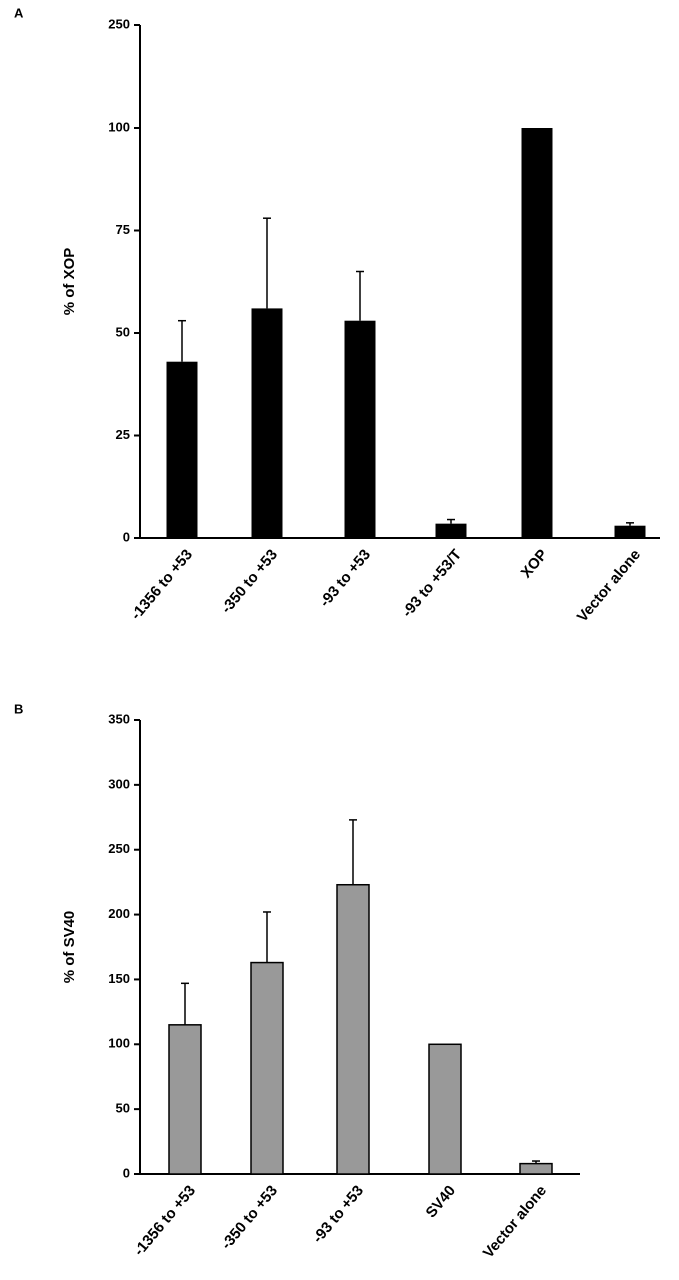  What do you see at coordinates (19, 12) in the screenshot?
I see `panel-label: A` at bounding box center [19, 12].